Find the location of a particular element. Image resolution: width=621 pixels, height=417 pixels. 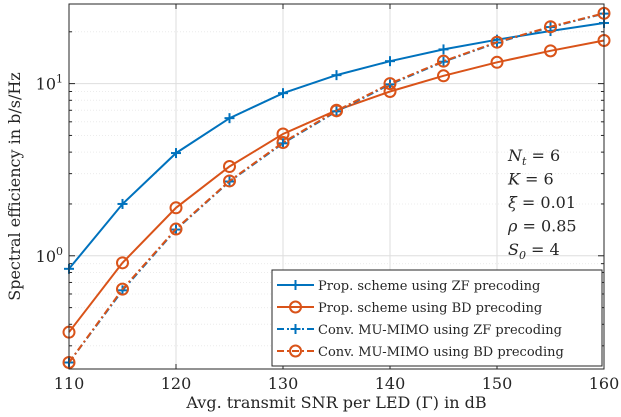

y-axis-title: Spectral efficiency in b/s/Hz is located at coordinates (14, 186).